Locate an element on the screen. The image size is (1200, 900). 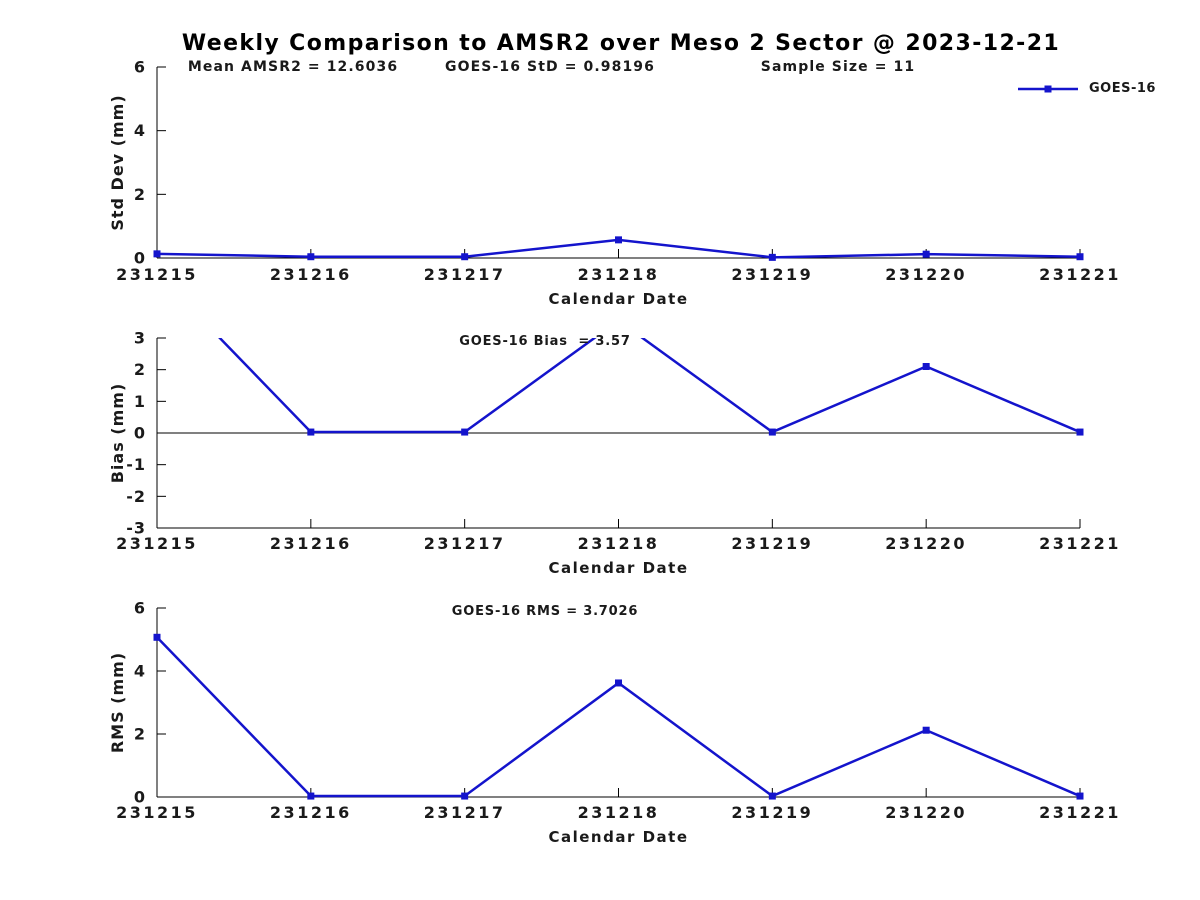
y-tick-label: 3 is located at coordinates (140, 338).